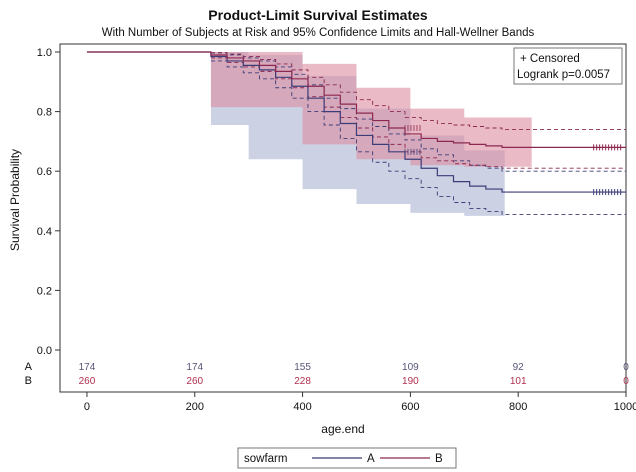 This screenshot has height=472, width=636. What do you see at coordinates (87, 407) in the screenshot?
I see `x-tick-label: 0` at bounding box center [87, 407].